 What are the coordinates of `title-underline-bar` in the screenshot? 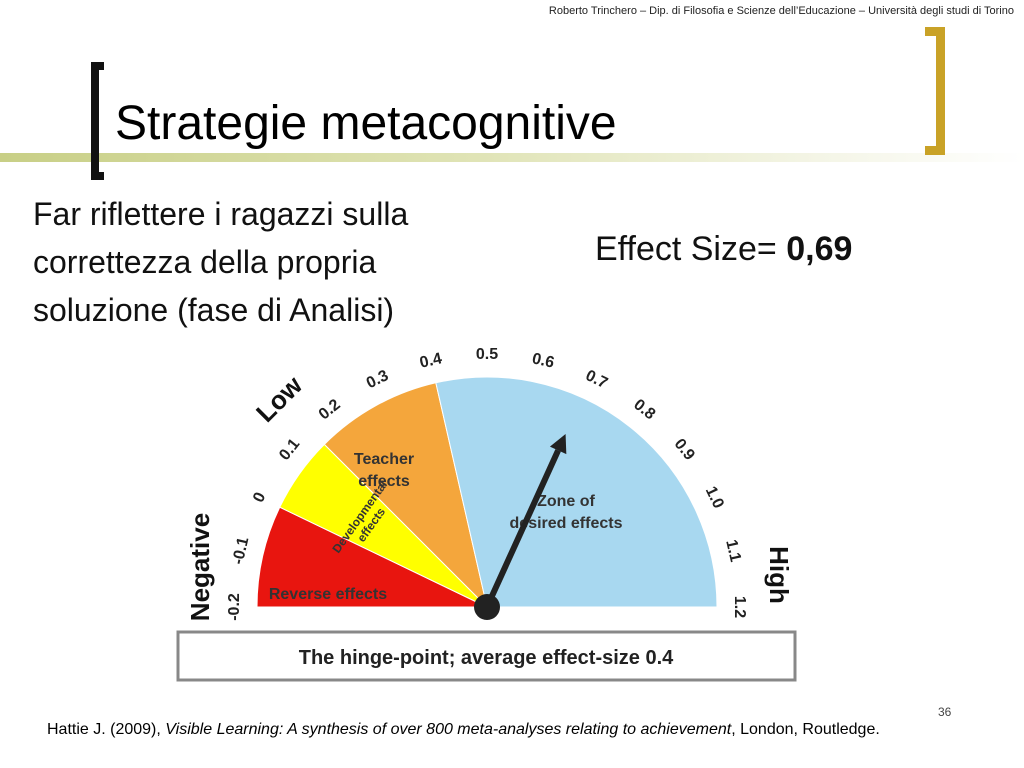 It's located at (512, 157).